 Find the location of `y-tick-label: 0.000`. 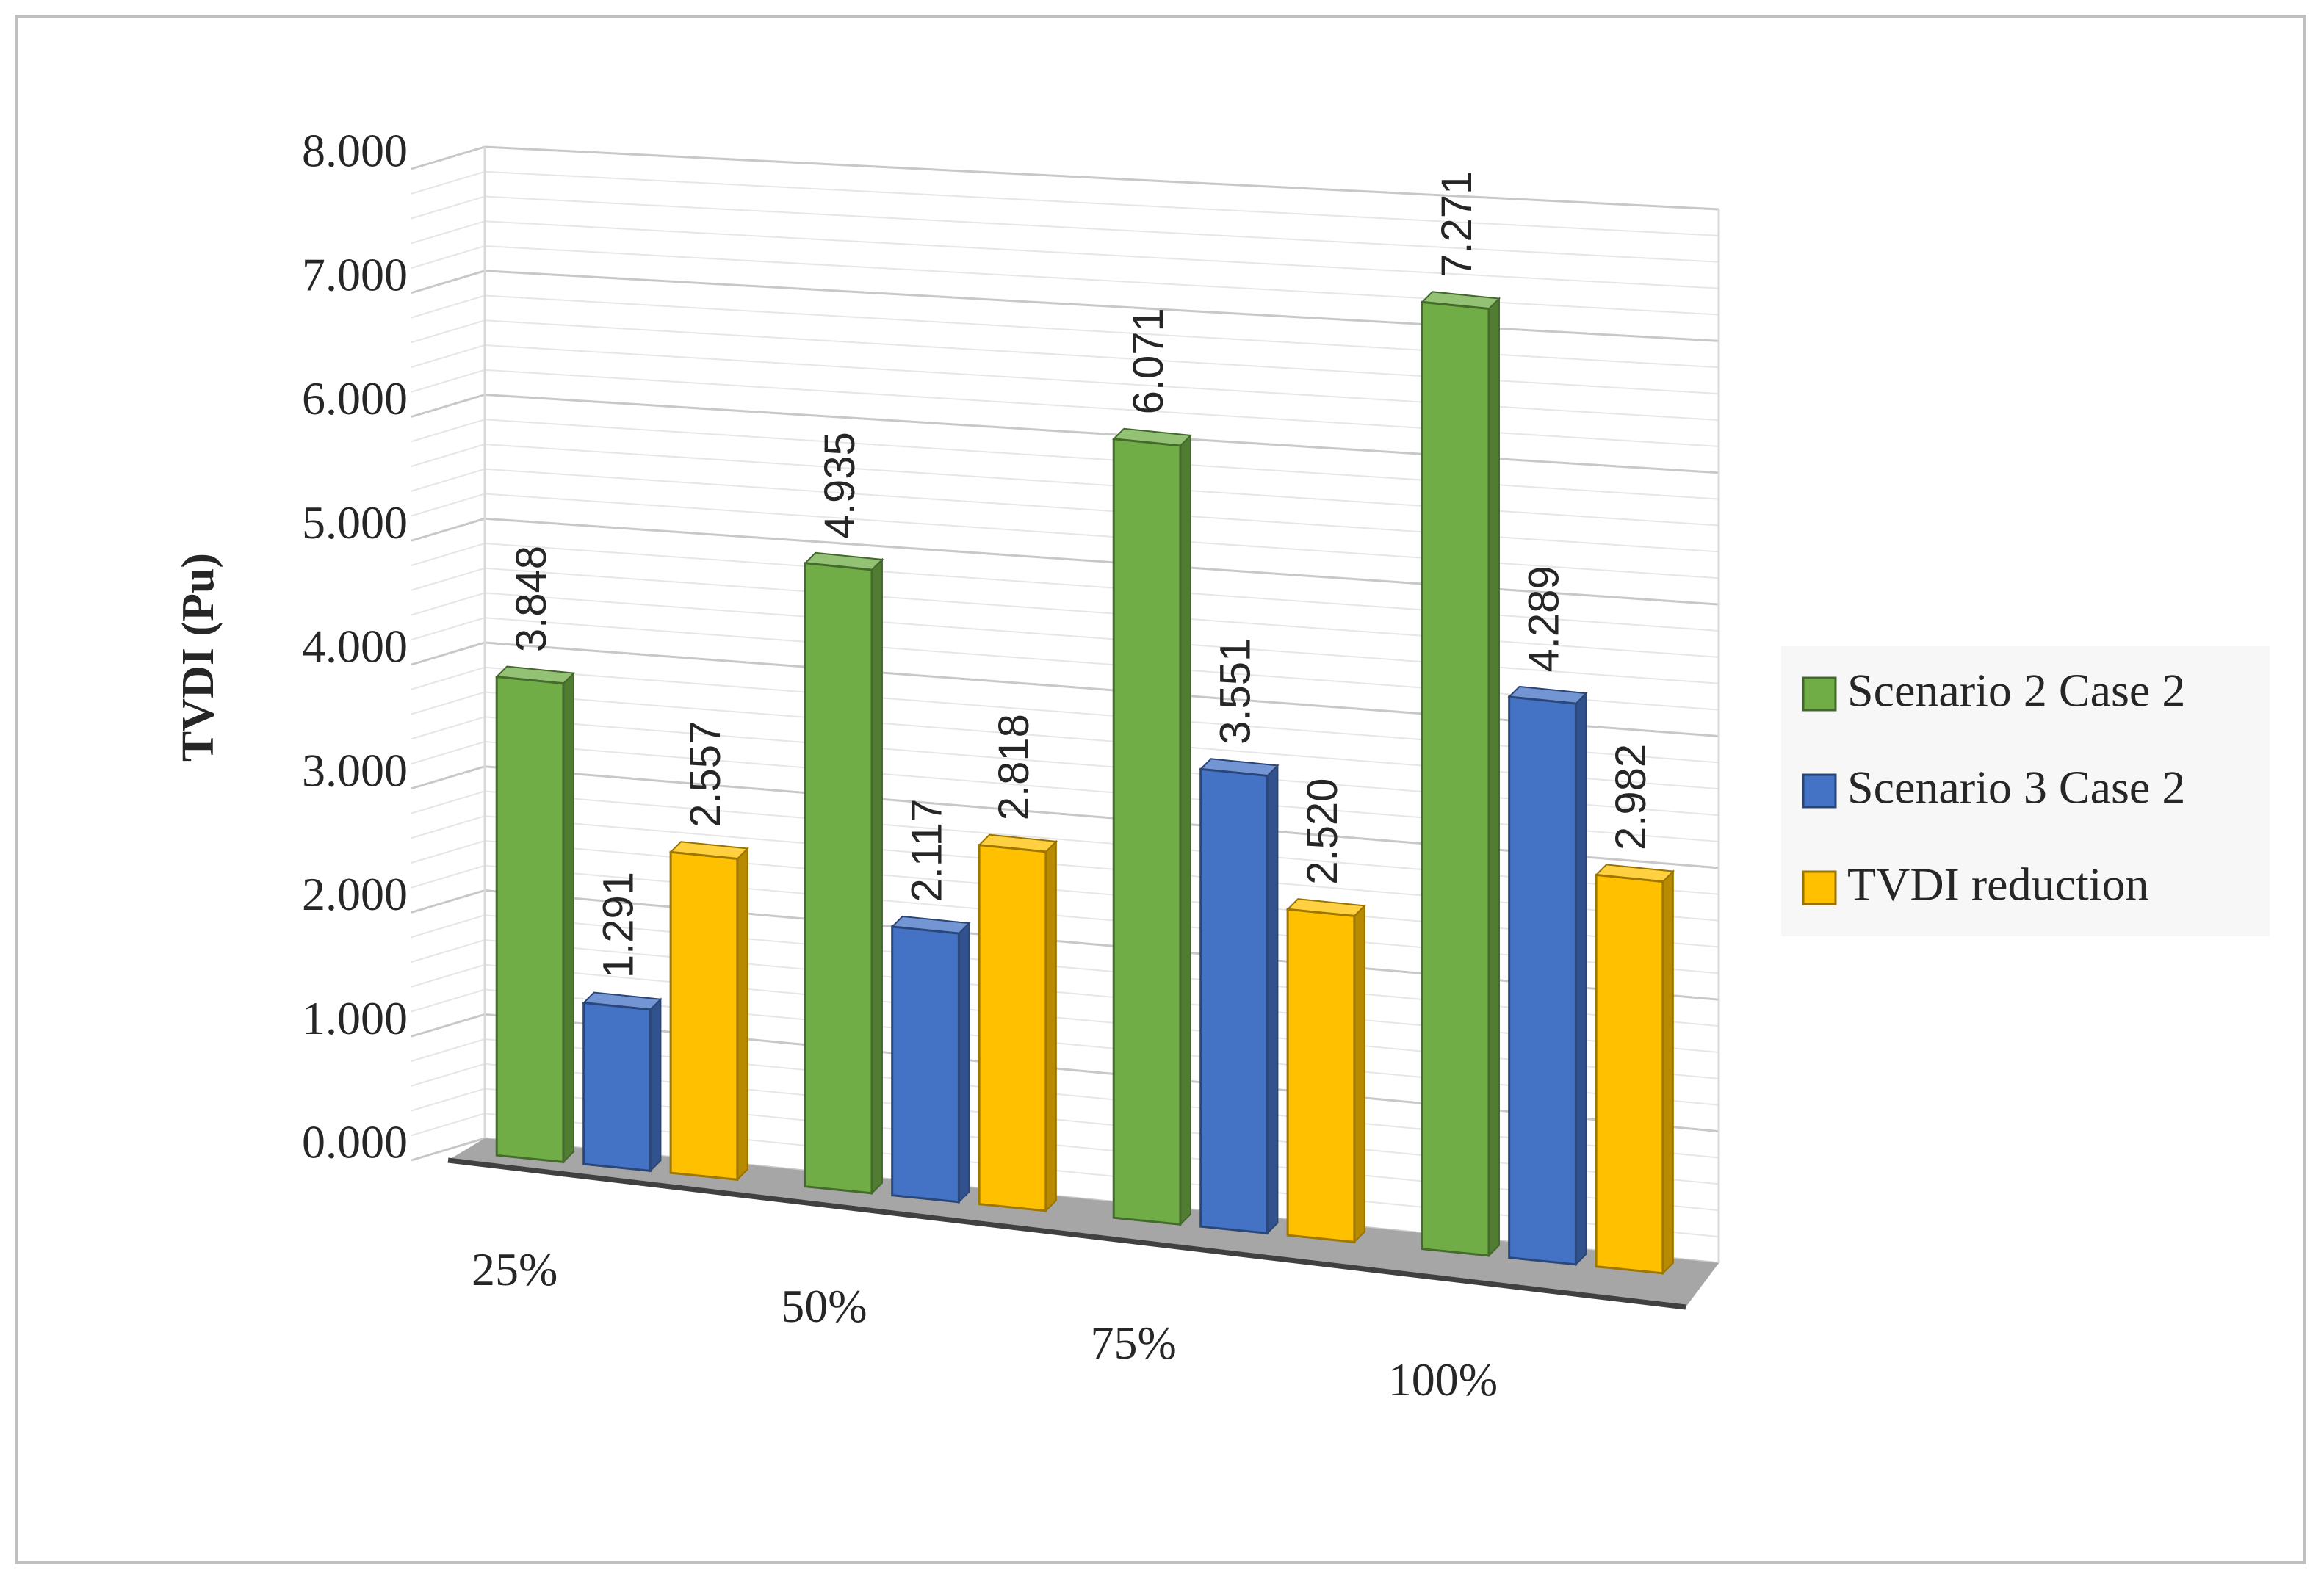

y-tick-label: 0.000 is located at coordinates (355, 1142).